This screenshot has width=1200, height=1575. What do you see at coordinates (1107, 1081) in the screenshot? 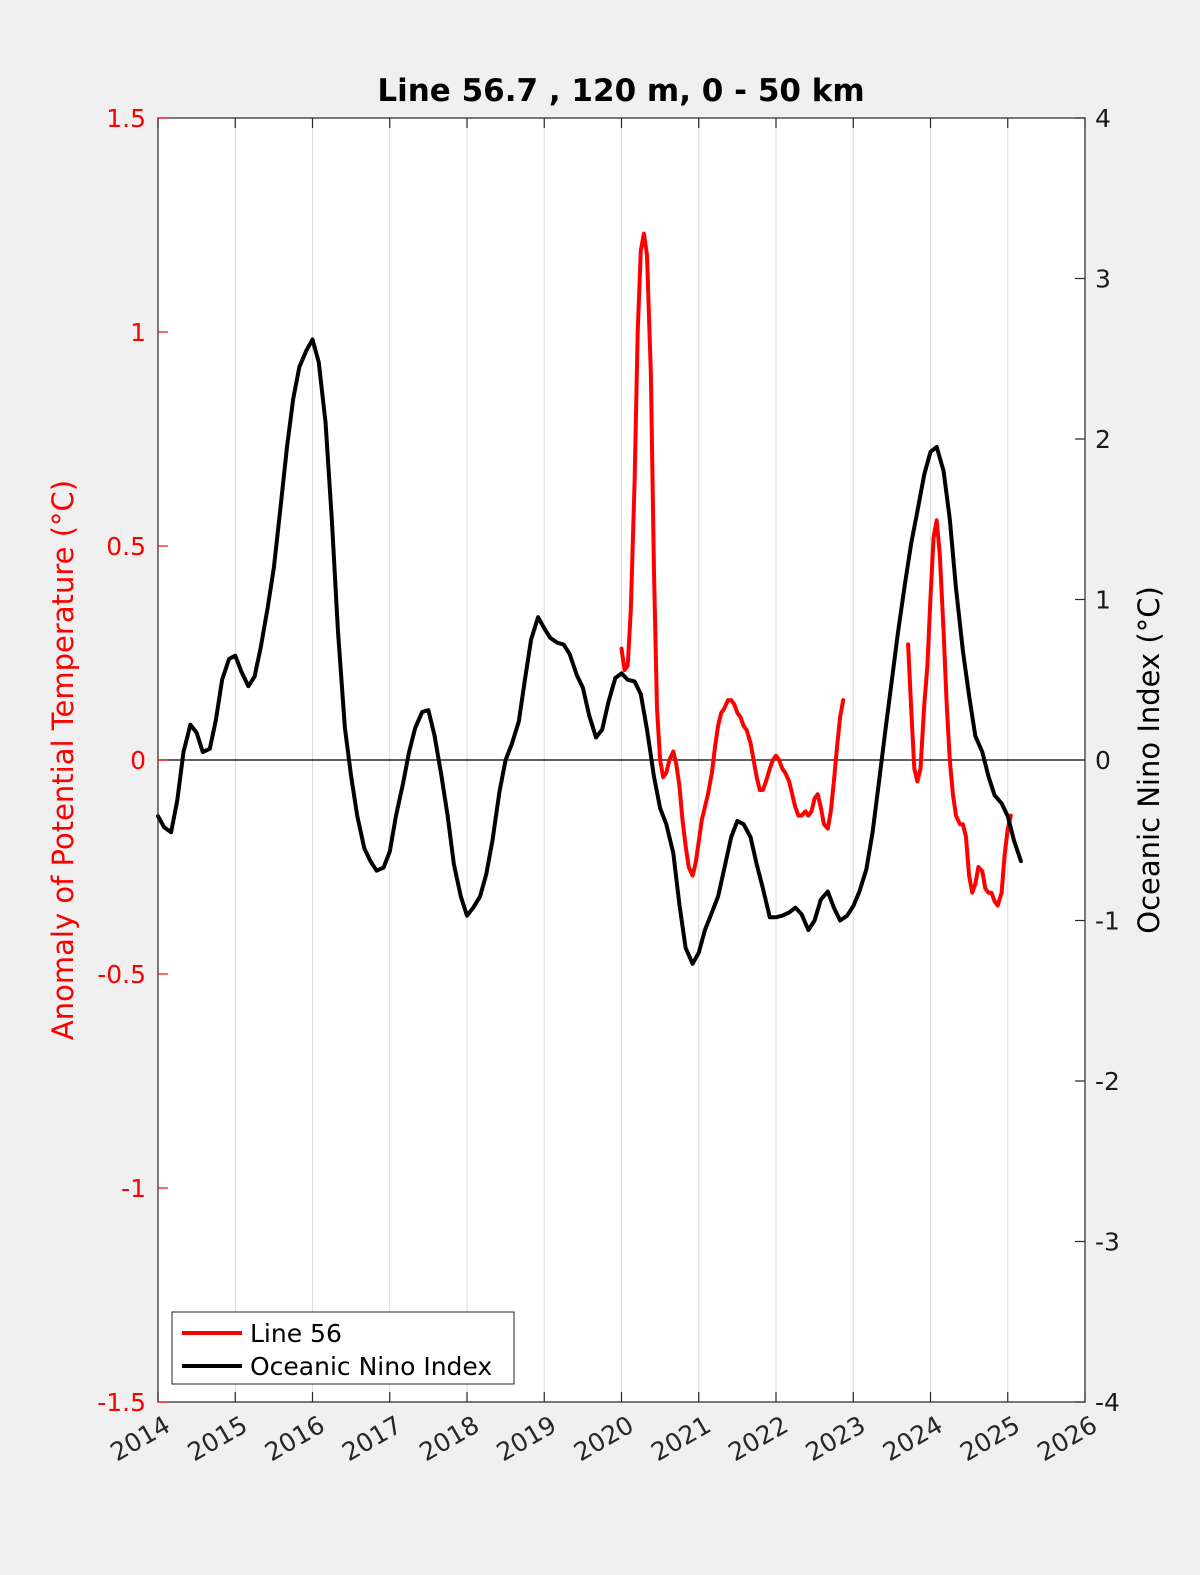
I see `y-tick-label-right: -2` at bounding box center [1107, 1081].